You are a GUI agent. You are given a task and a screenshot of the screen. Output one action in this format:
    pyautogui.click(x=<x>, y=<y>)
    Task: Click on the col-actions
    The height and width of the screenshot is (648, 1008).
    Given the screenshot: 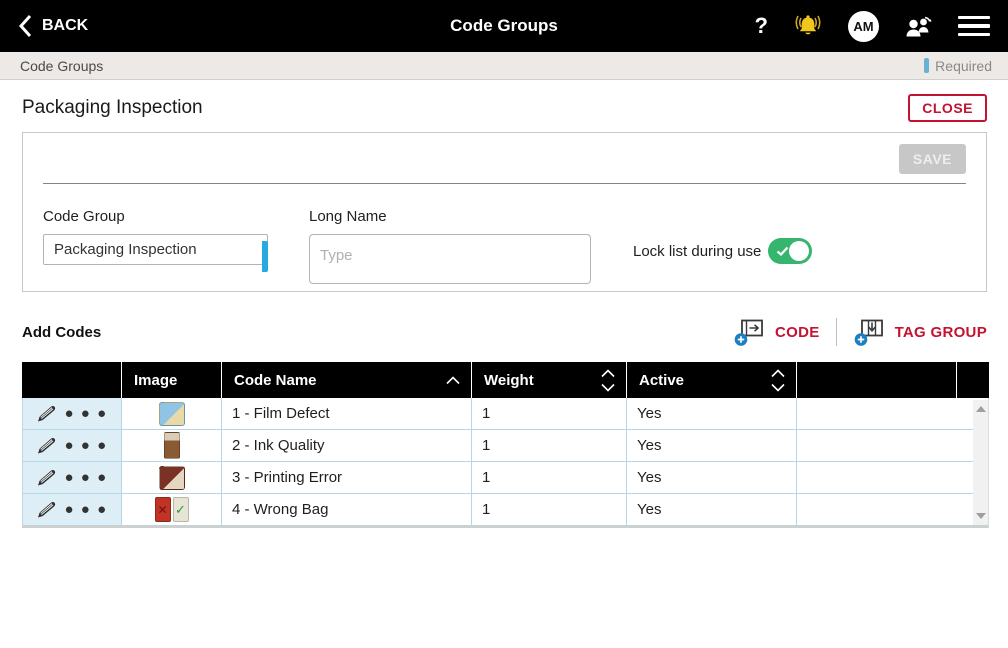 What is the action you would take?
    pyautogui.click(x=72, y=380)
    